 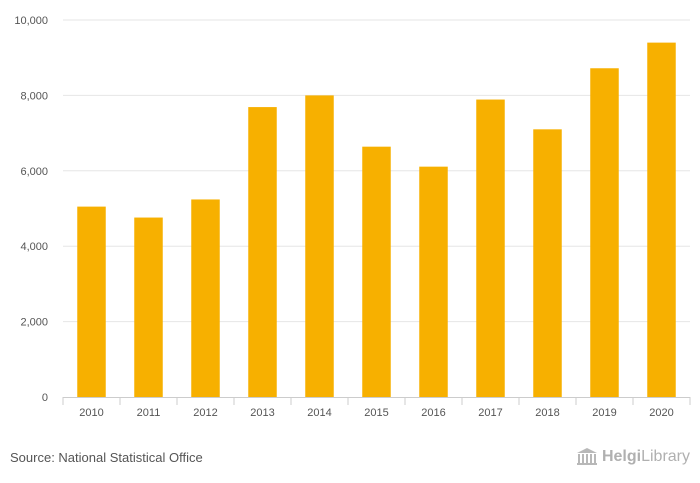 I want to click on logo-text-library: Library, so click(x=665, y=456).